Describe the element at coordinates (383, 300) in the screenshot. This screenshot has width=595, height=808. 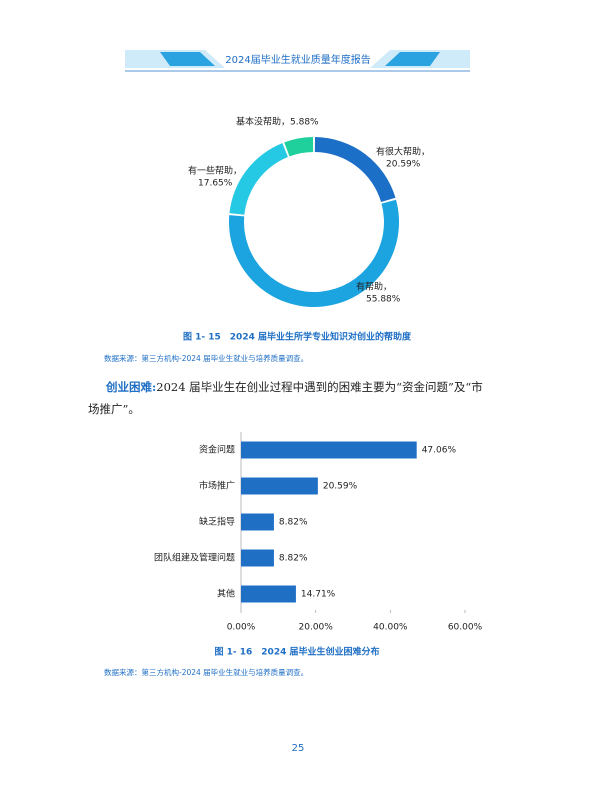
I see `segment-value: 55.88%` at that location.